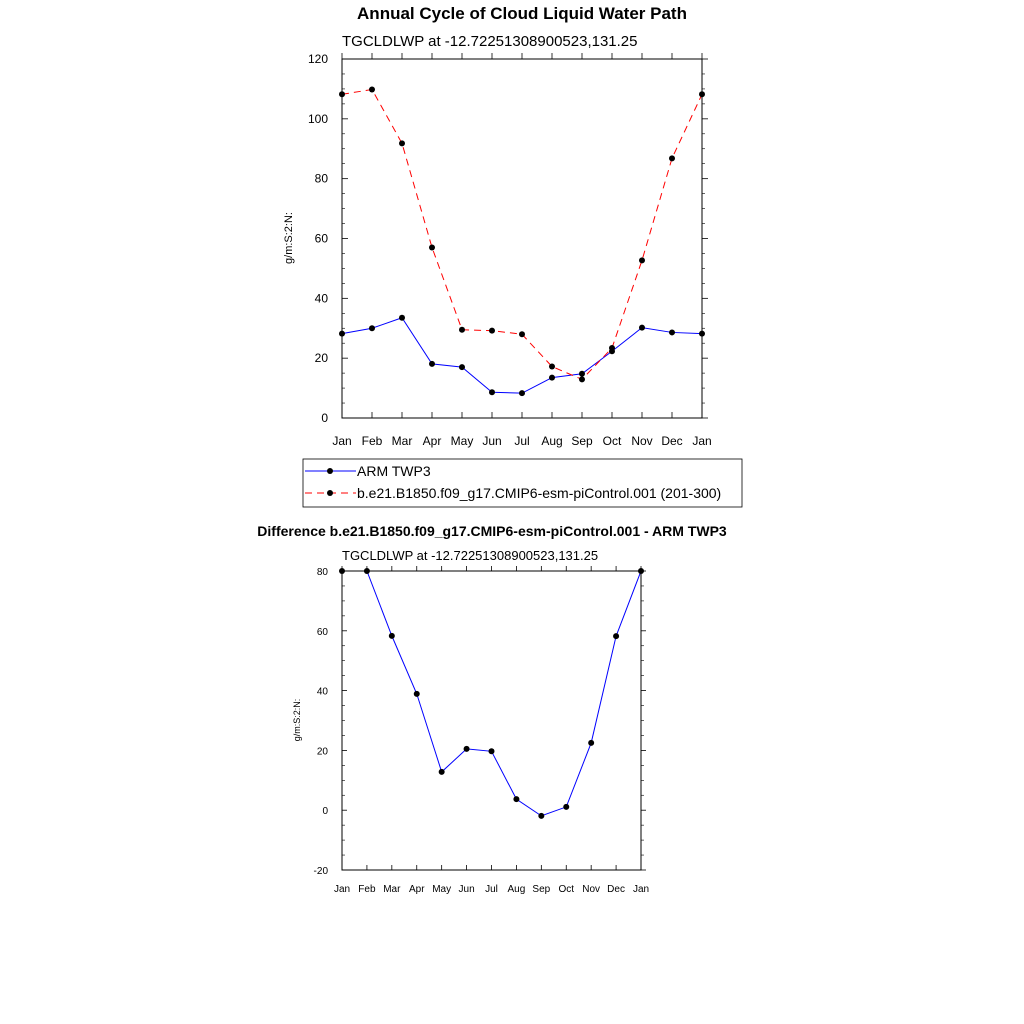 The width and height of the screenshot is (1024, 1024). Describe the element at coordinates (582, 441) in the screenshot. I see `chart1-xtick-label: Sep` at that location.